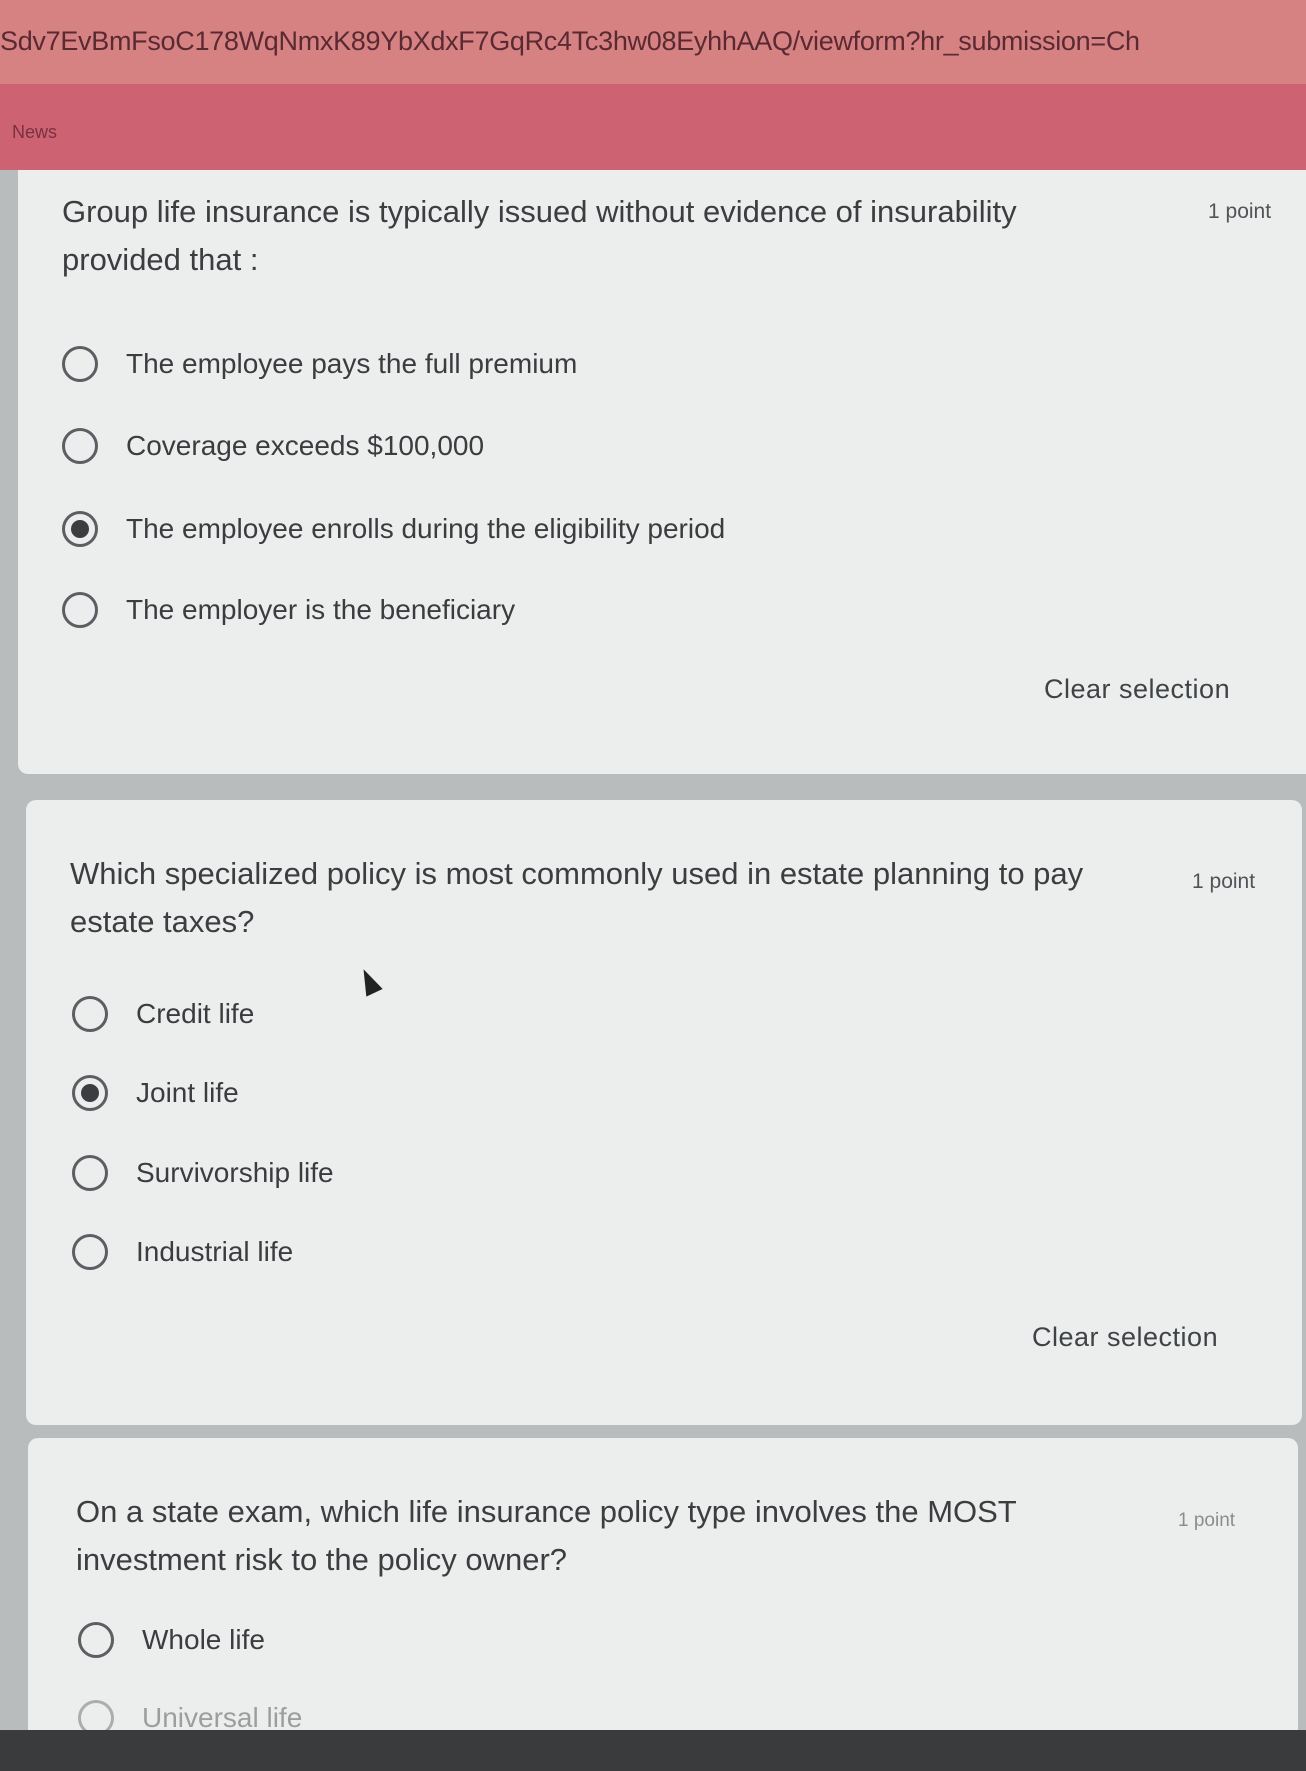 The width and height of the screenshot is (1306, 1771). I want to click on option-label: Joint life, so click(187, 1092).